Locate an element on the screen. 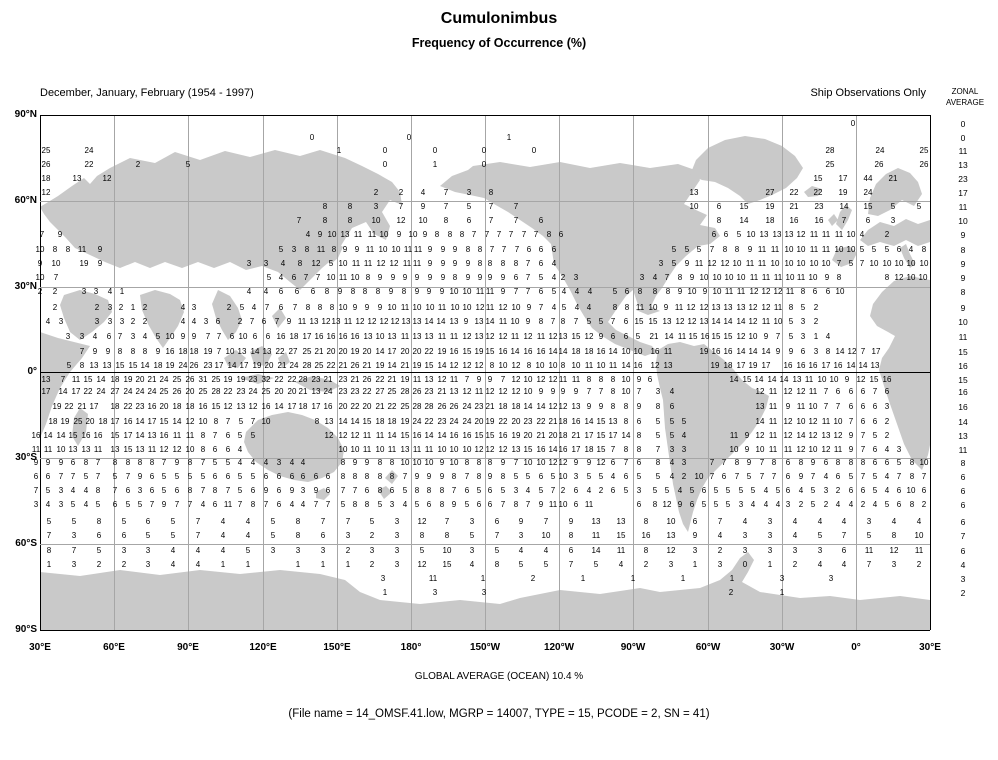 The width and height of the screenshot is (998, 760). x-axis-label: 60°E is located at coordinates (114, 647).